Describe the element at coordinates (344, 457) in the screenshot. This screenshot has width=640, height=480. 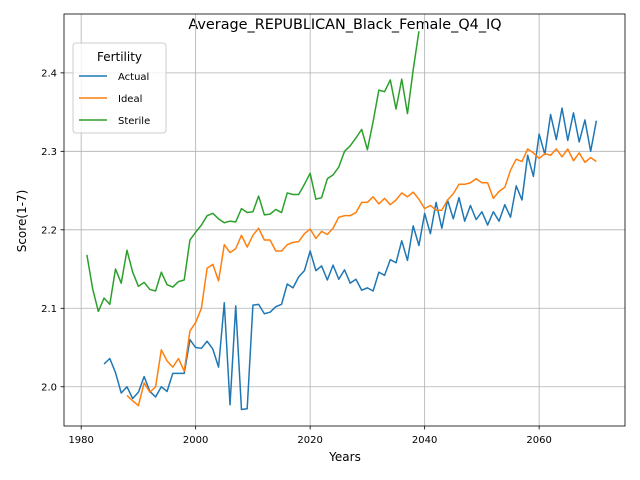
I see `x-axis-label: Years` at that location.